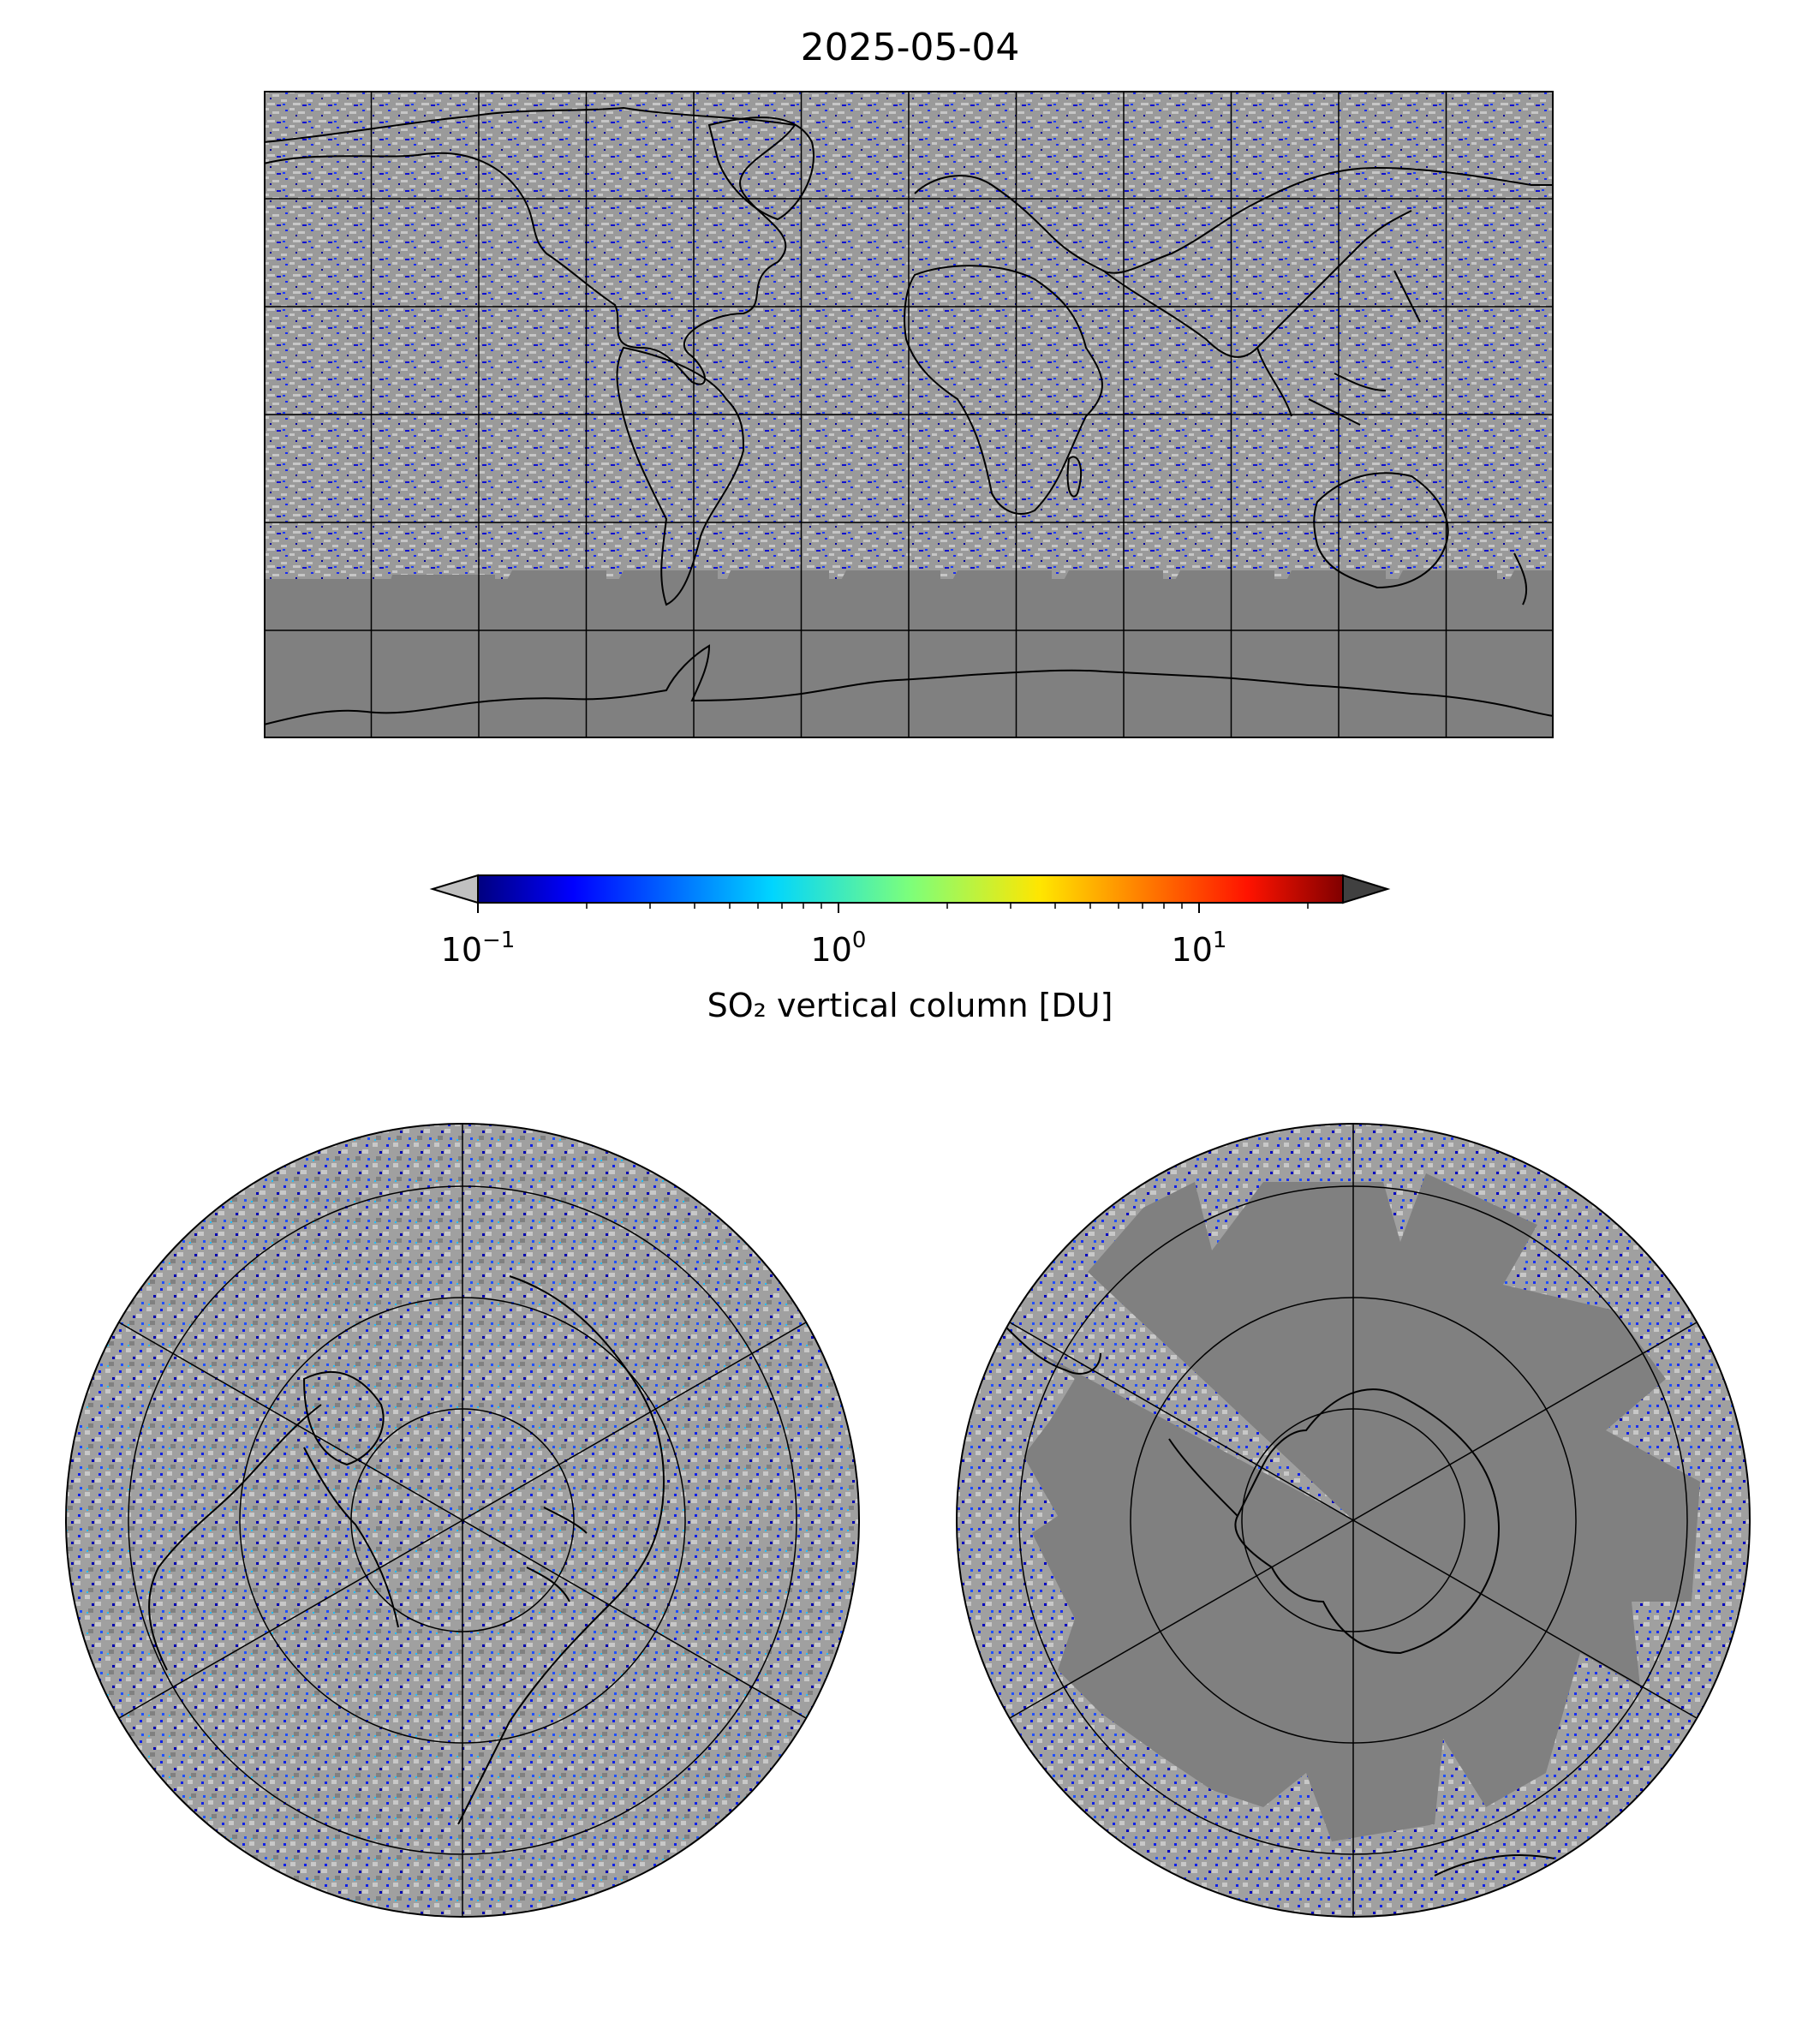  I want to click on greenland-coast, so click(761, 168).